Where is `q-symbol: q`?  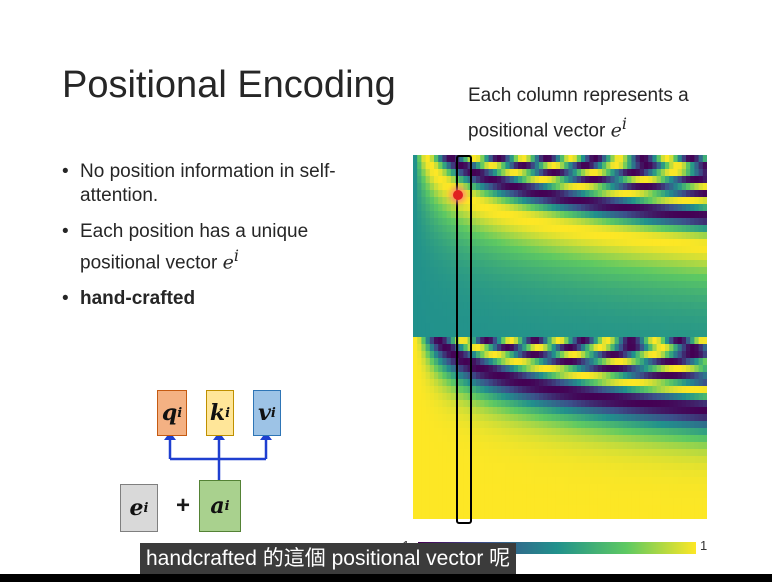 q-symbol: q is located at coordinates (169, 413).